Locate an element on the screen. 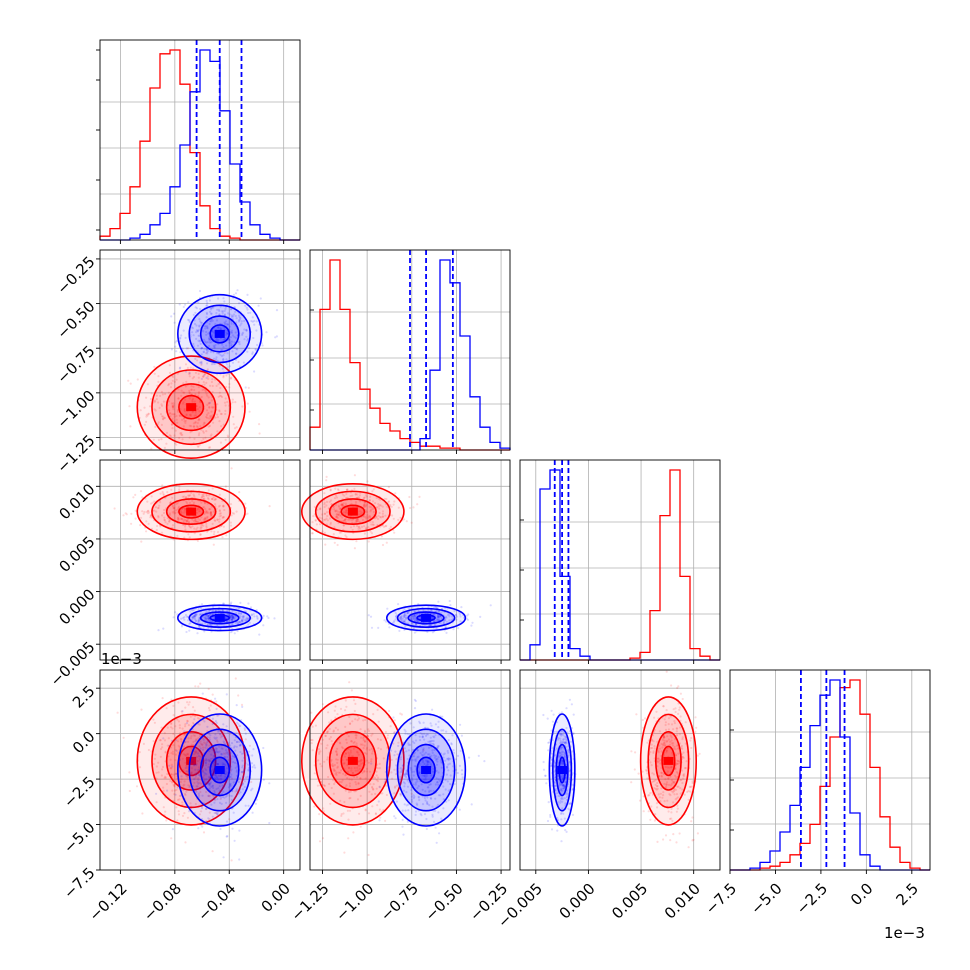  blue-density-peak is located at coordinates (426, 770).